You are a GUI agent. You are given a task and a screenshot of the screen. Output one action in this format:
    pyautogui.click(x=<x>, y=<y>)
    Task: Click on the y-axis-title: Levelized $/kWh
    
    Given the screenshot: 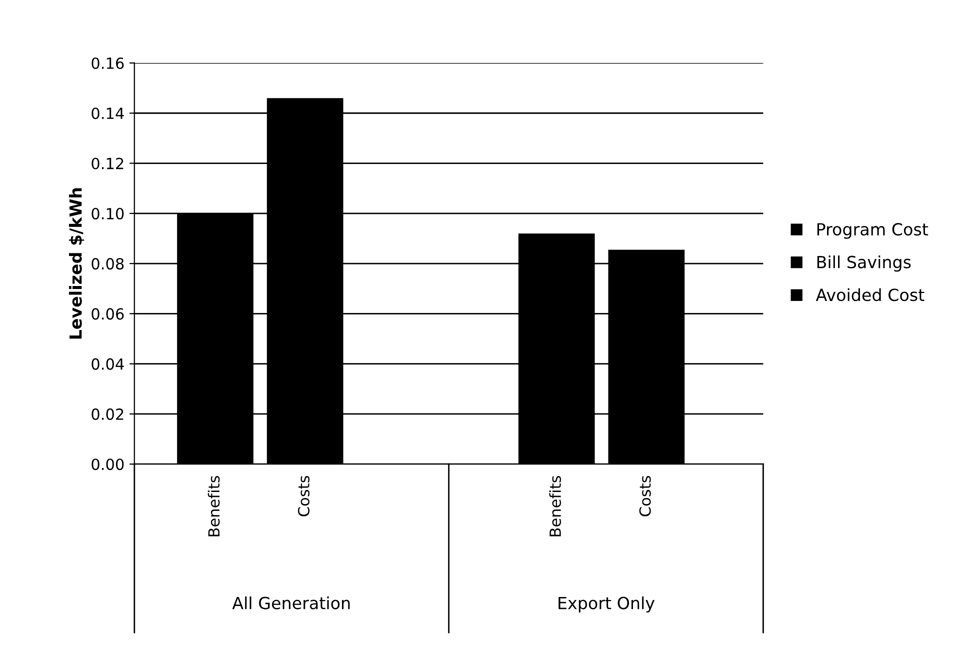 What is the action you would take?
    pyautogui.click(x=76, y=263)
    